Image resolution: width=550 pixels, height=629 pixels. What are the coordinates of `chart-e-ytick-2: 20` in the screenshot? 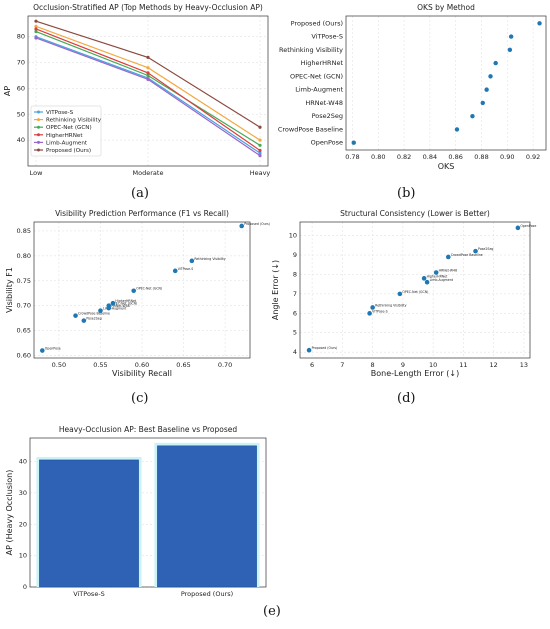 It's located at (23, 524).